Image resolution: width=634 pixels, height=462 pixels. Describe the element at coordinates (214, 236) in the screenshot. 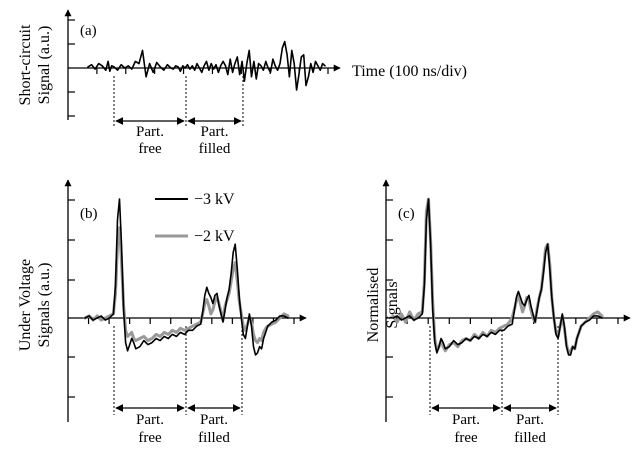

I see `legend-label-2kv: −2 kV` at that location.